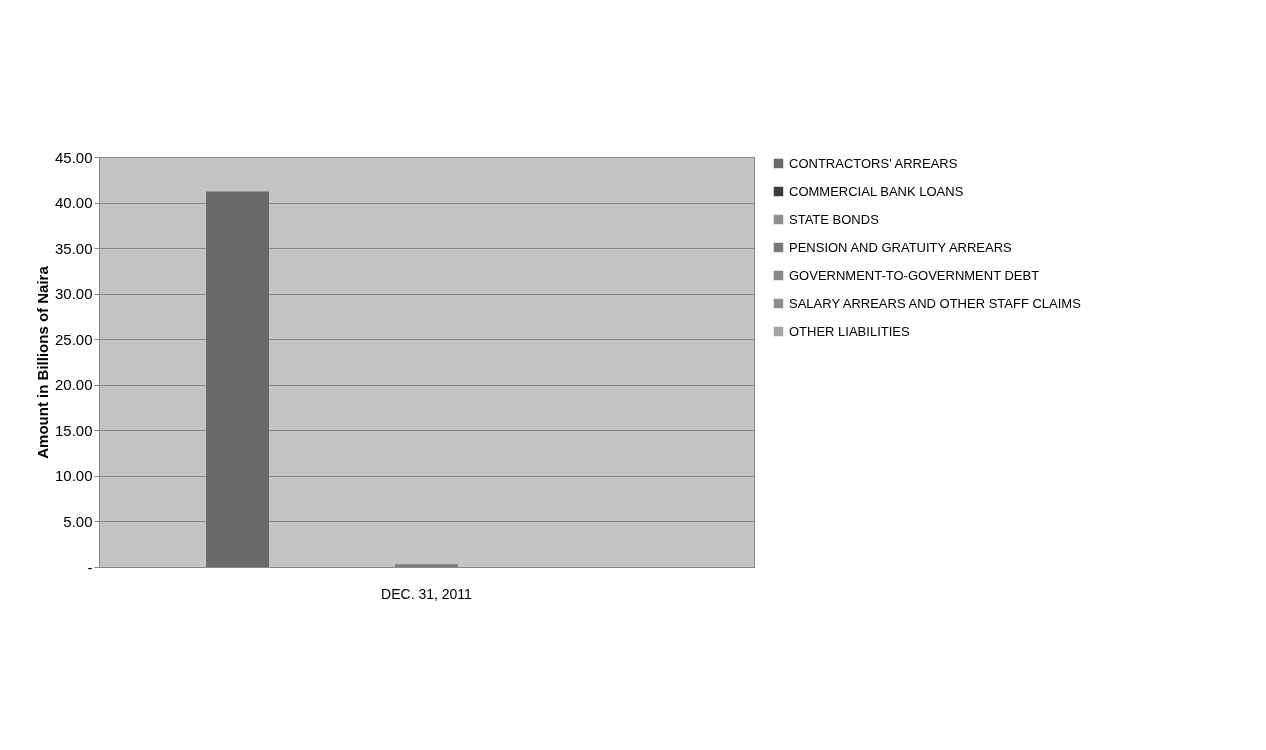 The image size is (1266, 750). What do you see at coordinates (73, 430) in the screenshot?
I see `y-tick-label: 15.00` at bounding box center [73, 430].